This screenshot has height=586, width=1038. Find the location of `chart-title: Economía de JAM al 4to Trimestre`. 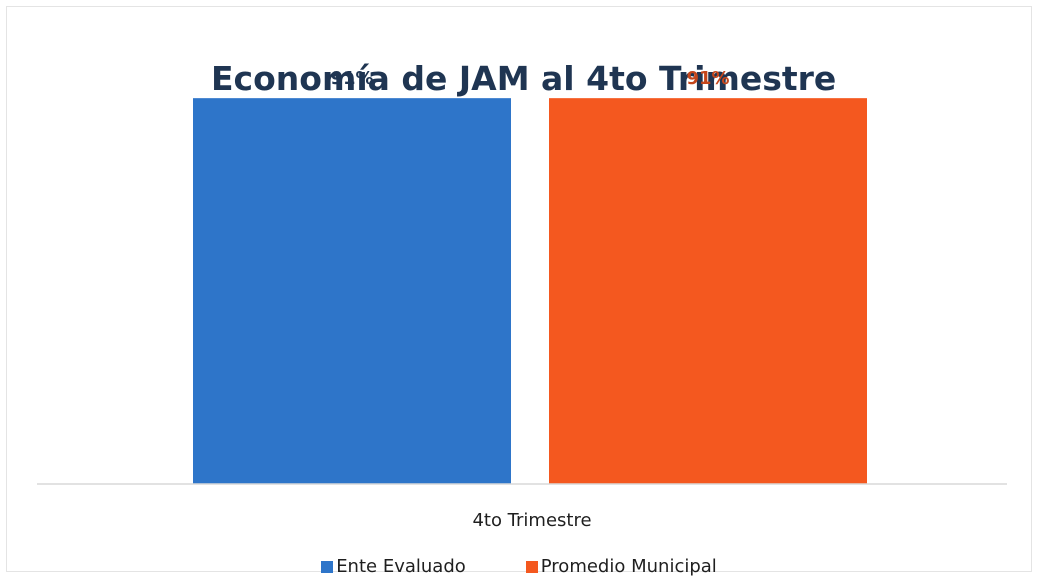

chart-title: Economía de JAM al 4to Trimestre is located at coordinates (524, 78).